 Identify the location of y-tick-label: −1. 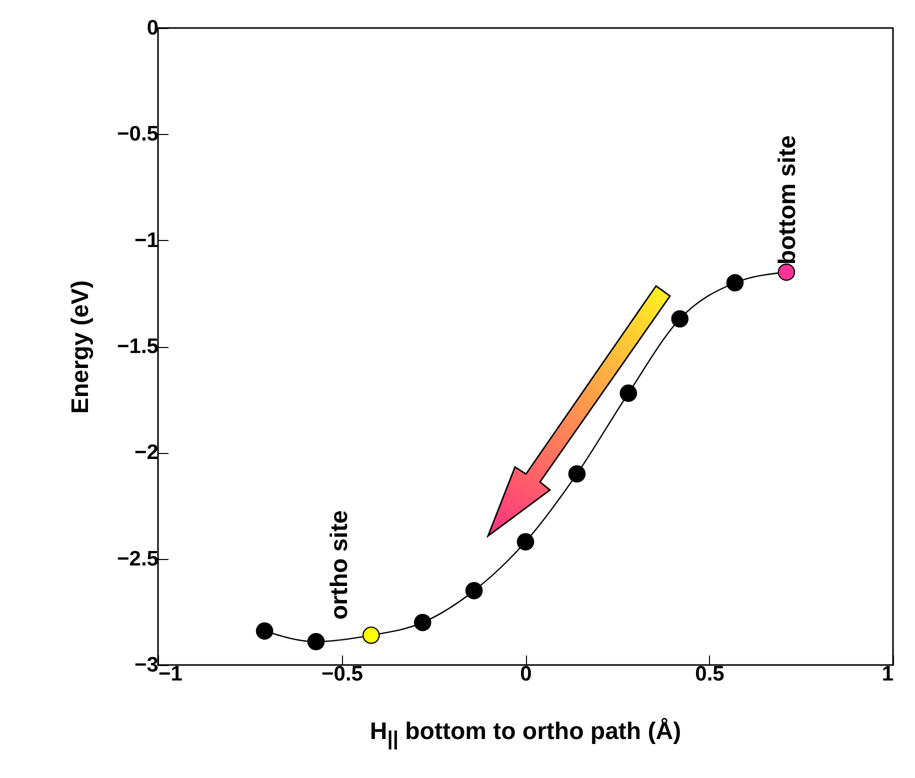
(146, 240).